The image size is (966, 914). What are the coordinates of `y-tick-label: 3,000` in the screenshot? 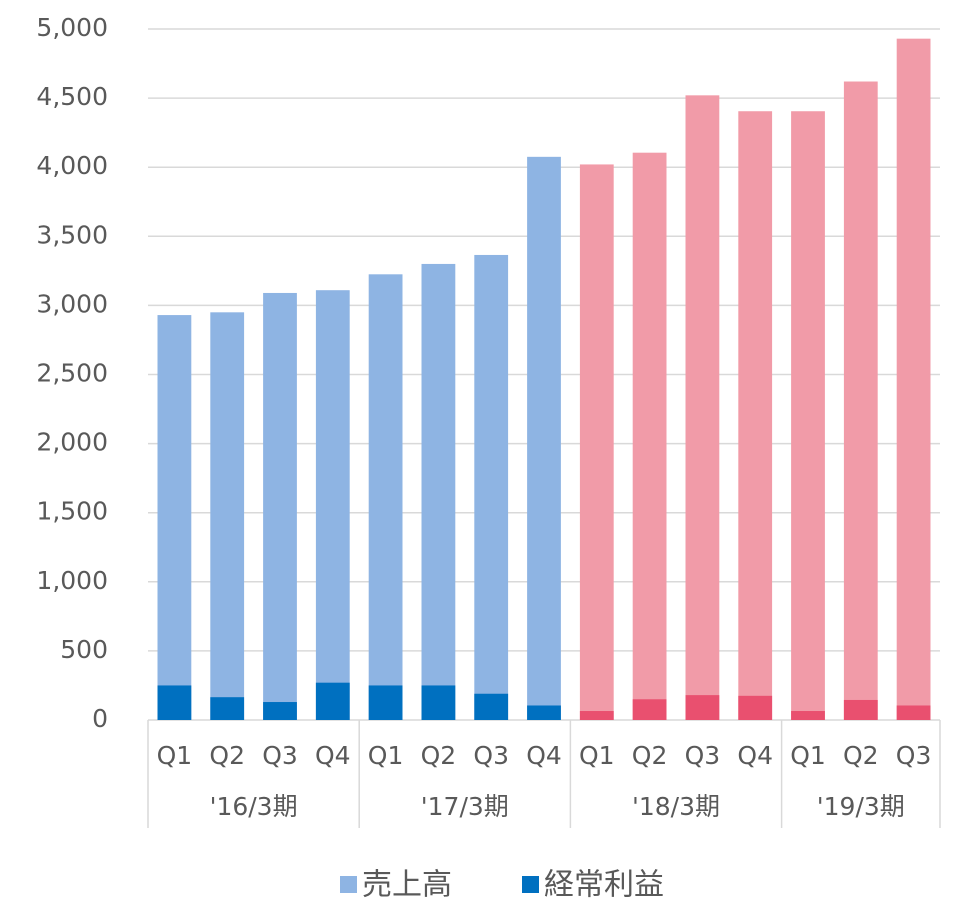 It's located at (72, 303).